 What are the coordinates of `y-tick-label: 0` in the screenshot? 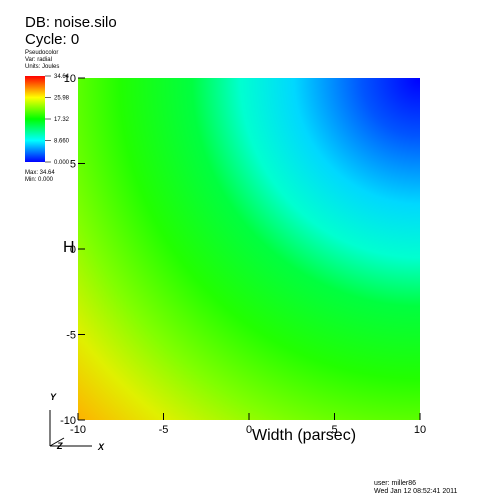 It's located at (73, 250).